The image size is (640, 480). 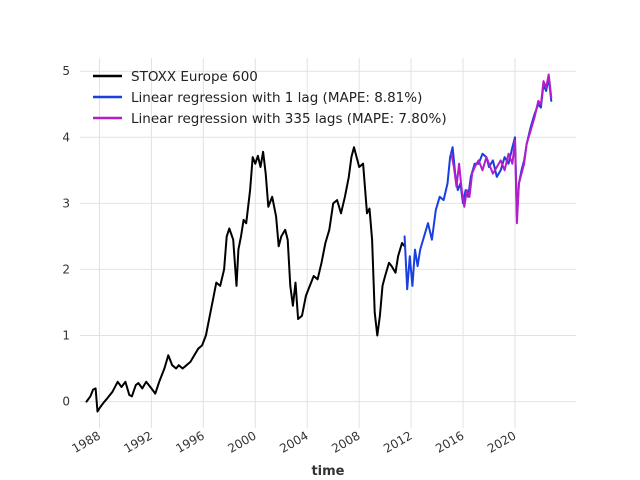 What do you see at coordinates (397, 441) in the screenshot?
I see `x-tick-label: 2012` at bounding box center [397, 441].